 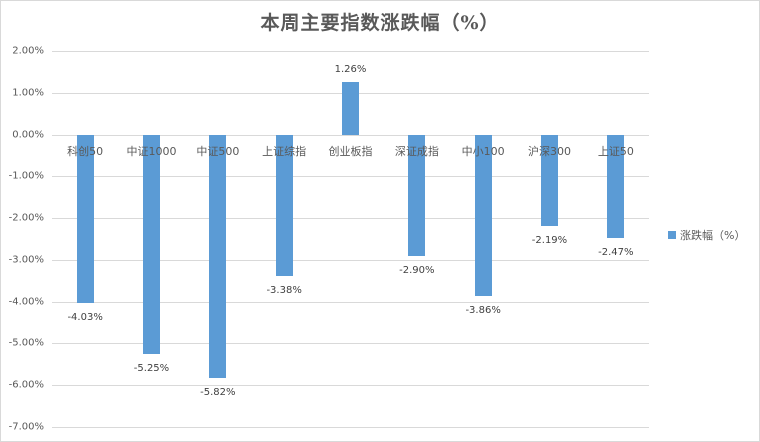 I want to click on y-tick-label: 2.00%, so click(x=28, y=51).